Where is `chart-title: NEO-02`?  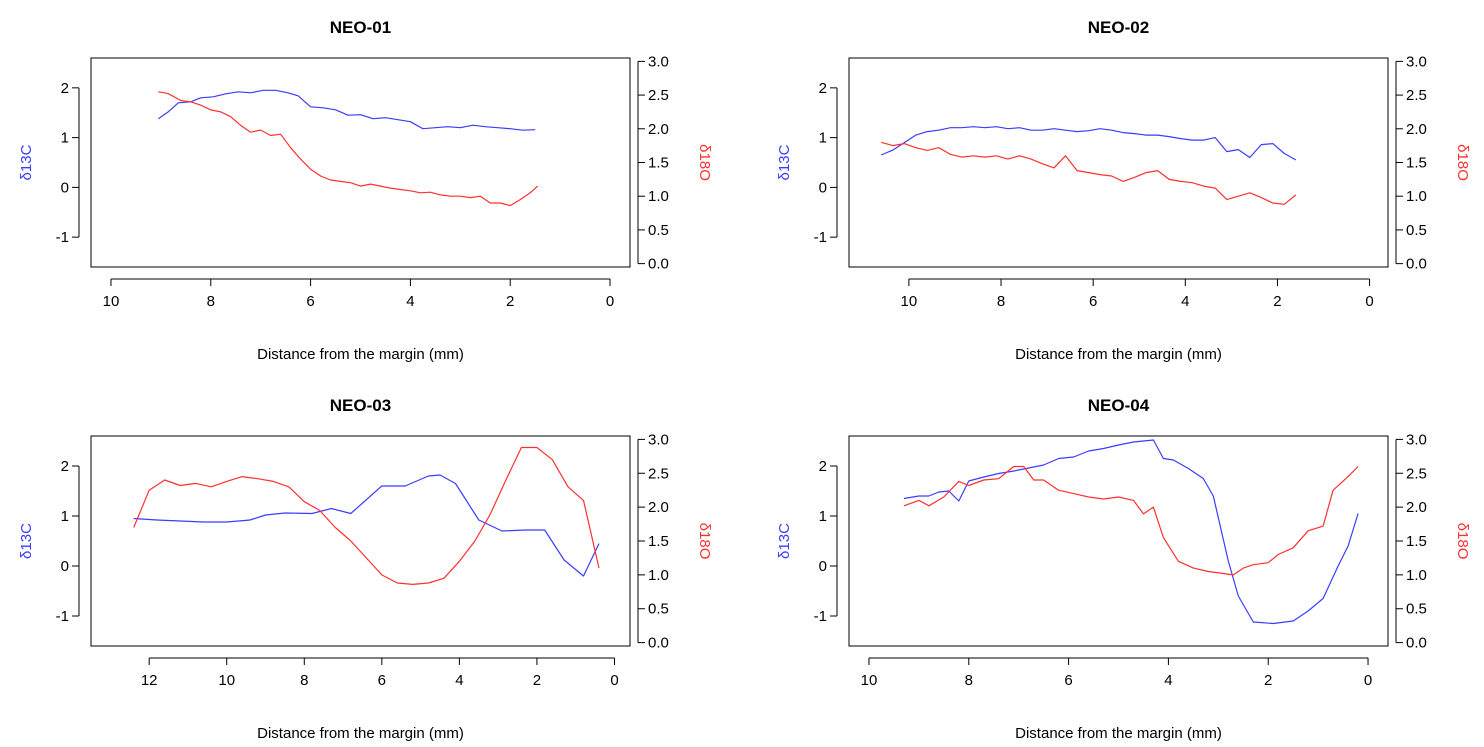 chart-title: NEO-02 is located at coordinates (1118, 27).